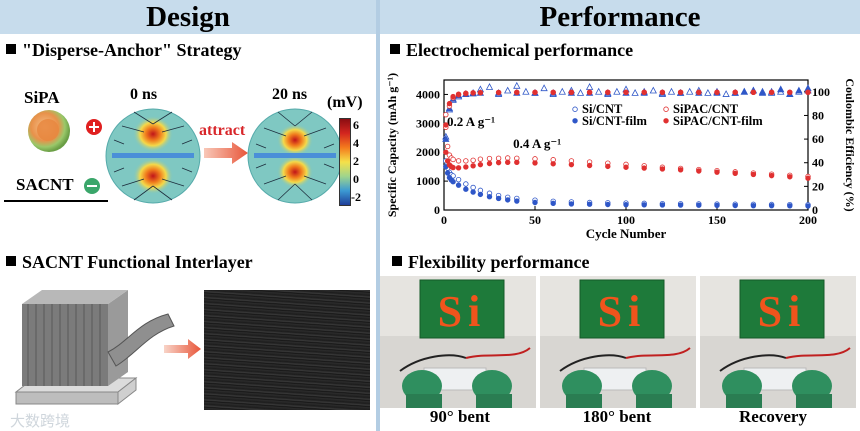  I want to click on cnt-array-illustration, so click(94, 348).